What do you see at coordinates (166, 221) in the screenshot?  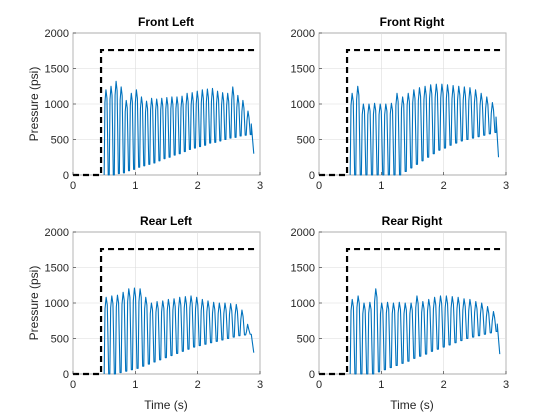 I see `panel-title: Rear Left` at bounding box center [166, 221].